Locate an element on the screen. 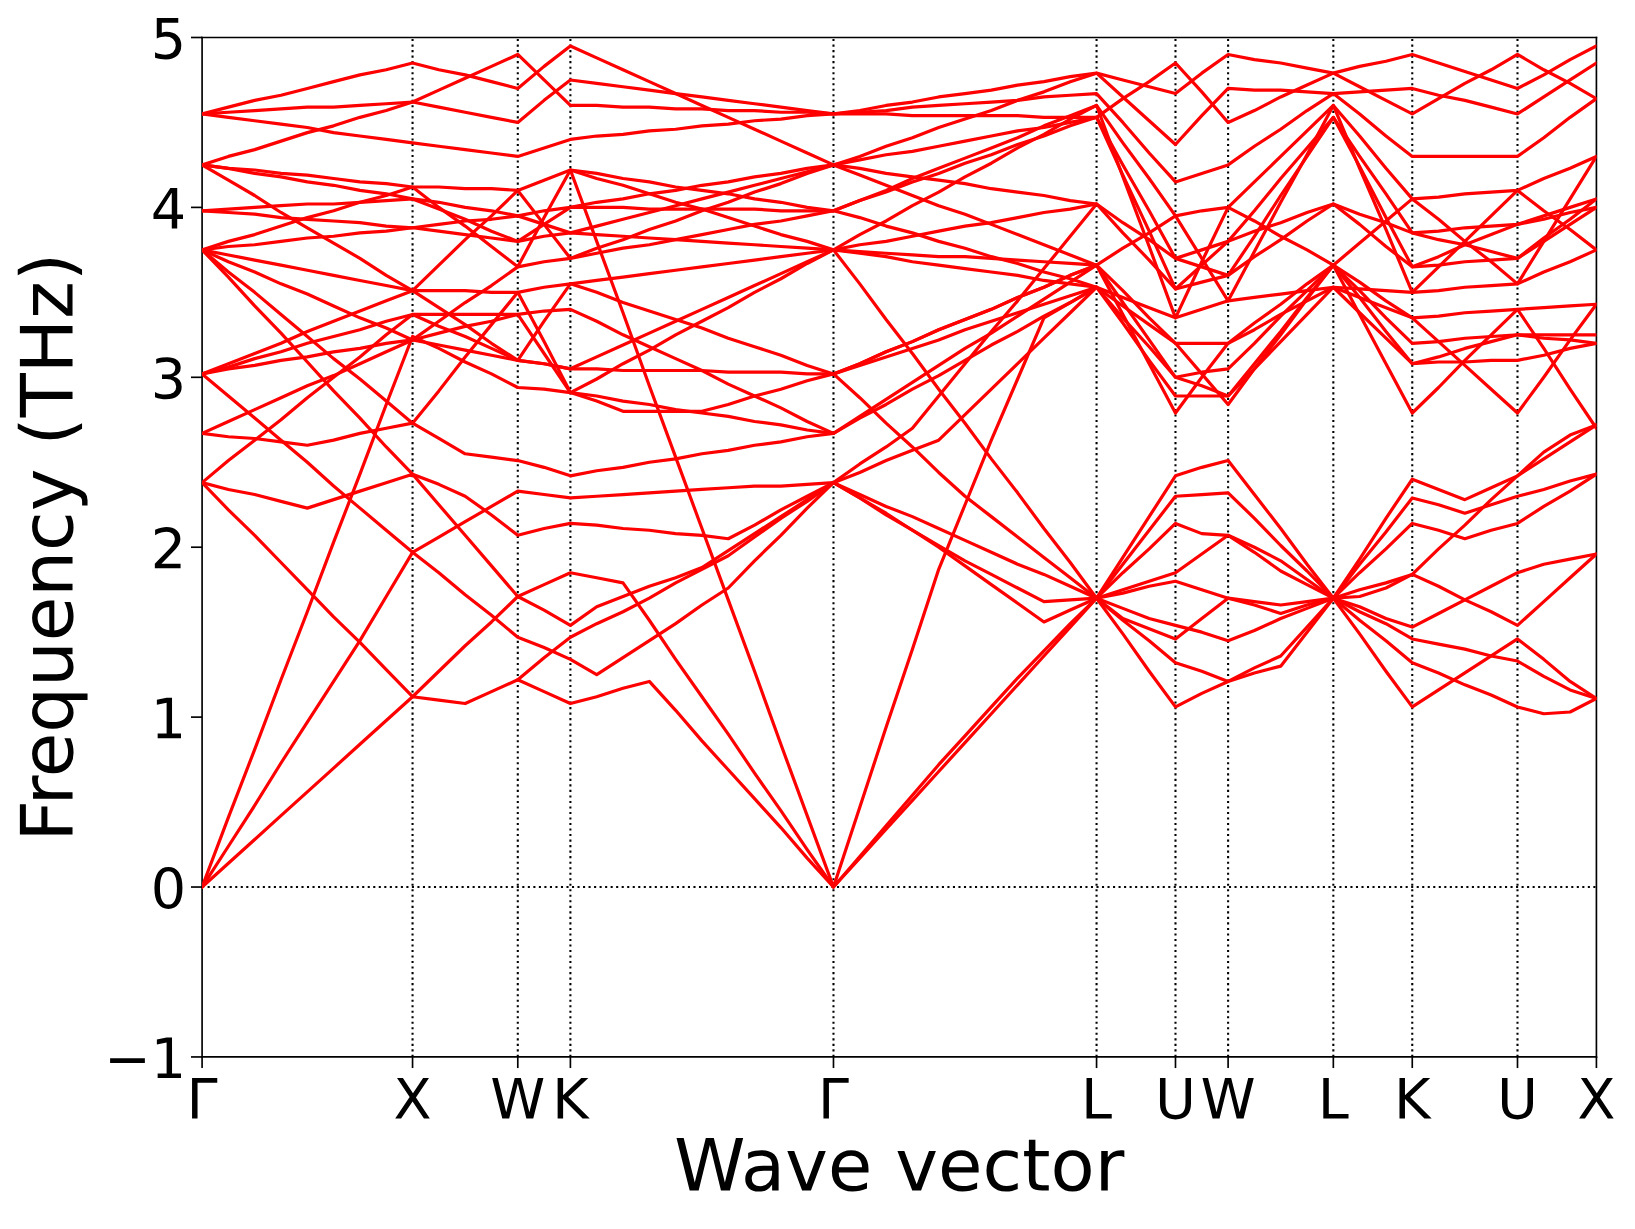 The height and width of the screenshot is (1229, 1635). y-tick-label: 5 is located at coordinates (168, 39).